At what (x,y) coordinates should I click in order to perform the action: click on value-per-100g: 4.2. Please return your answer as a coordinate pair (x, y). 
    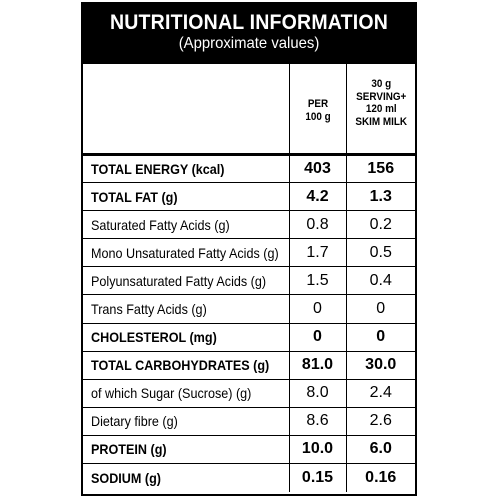
    Looking at the image, I should click on (317, 197).